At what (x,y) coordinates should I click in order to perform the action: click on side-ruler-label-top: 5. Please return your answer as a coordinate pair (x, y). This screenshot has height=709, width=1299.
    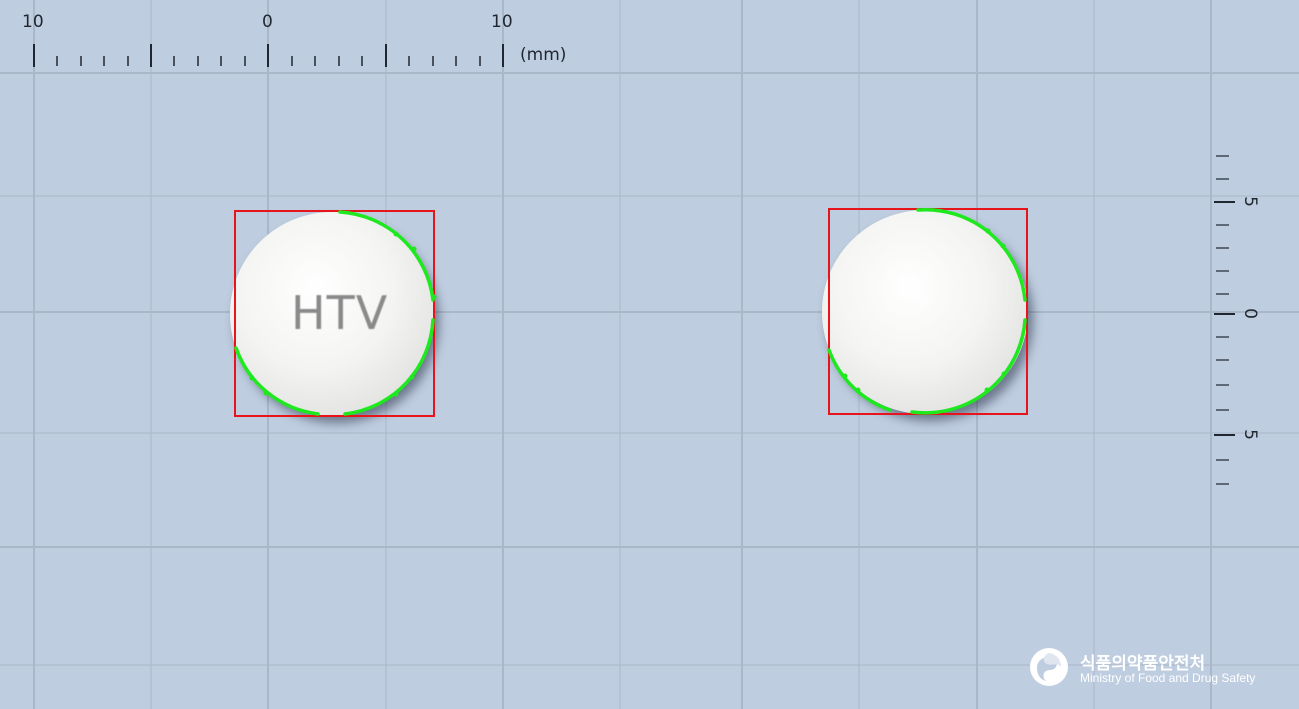
    Looking at the image, I should click on (1249, 201).